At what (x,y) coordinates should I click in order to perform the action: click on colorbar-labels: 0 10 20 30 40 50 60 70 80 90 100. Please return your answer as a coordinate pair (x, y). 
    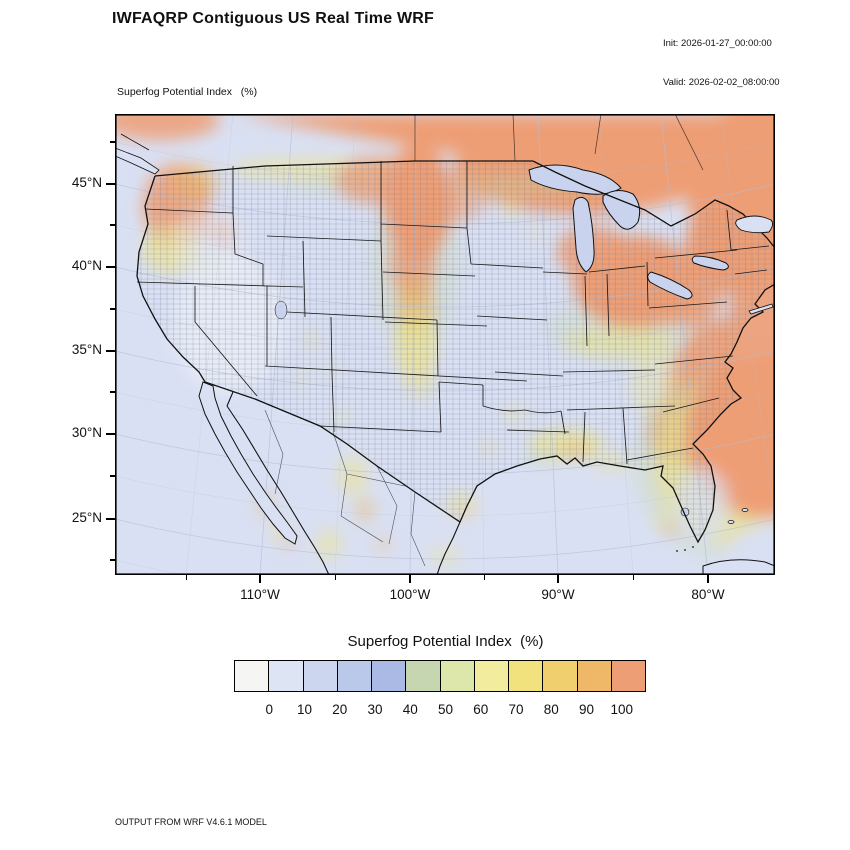
    Looking at the image, I should click on (445, 710).